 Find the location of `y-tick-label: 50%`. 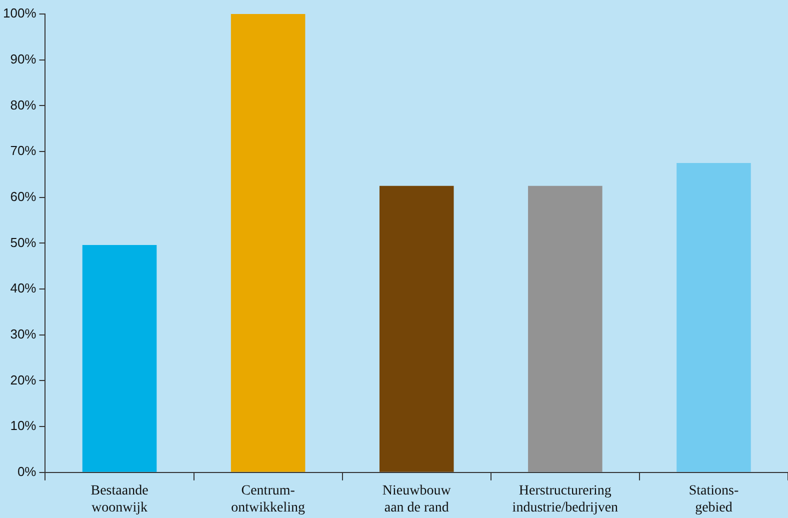

y-tick-label: 50% is located at coordinates (23, 242).